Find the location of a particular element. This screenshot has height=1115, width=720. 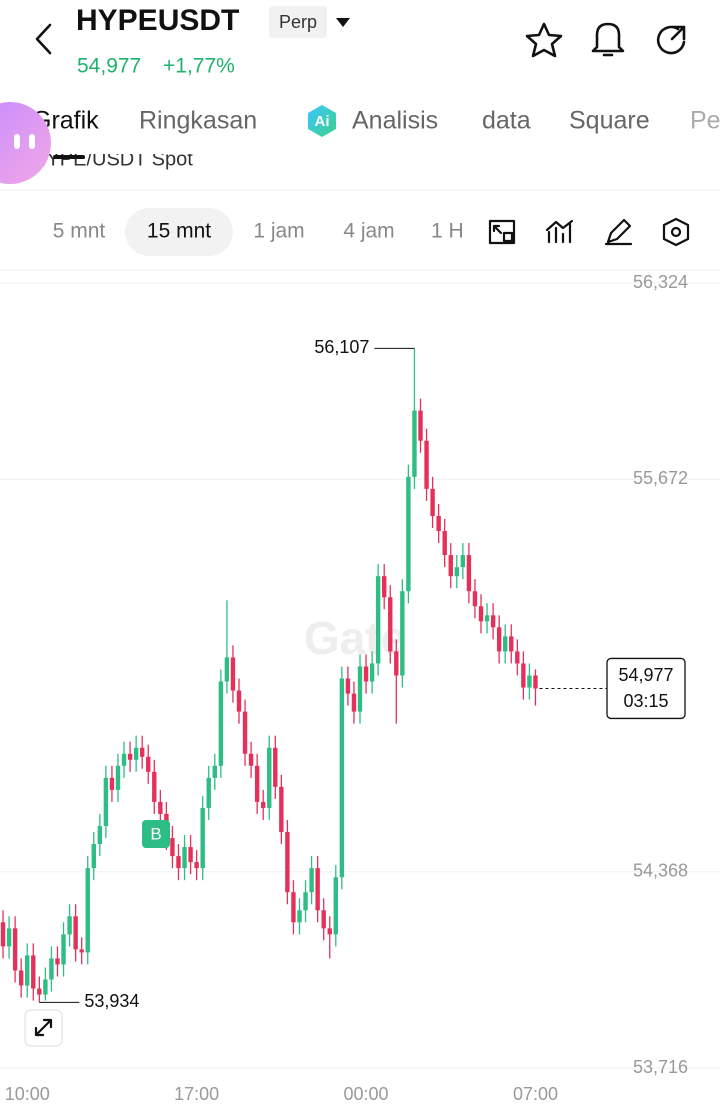

interval: 15 mnt is located at coordinates (179, 231).